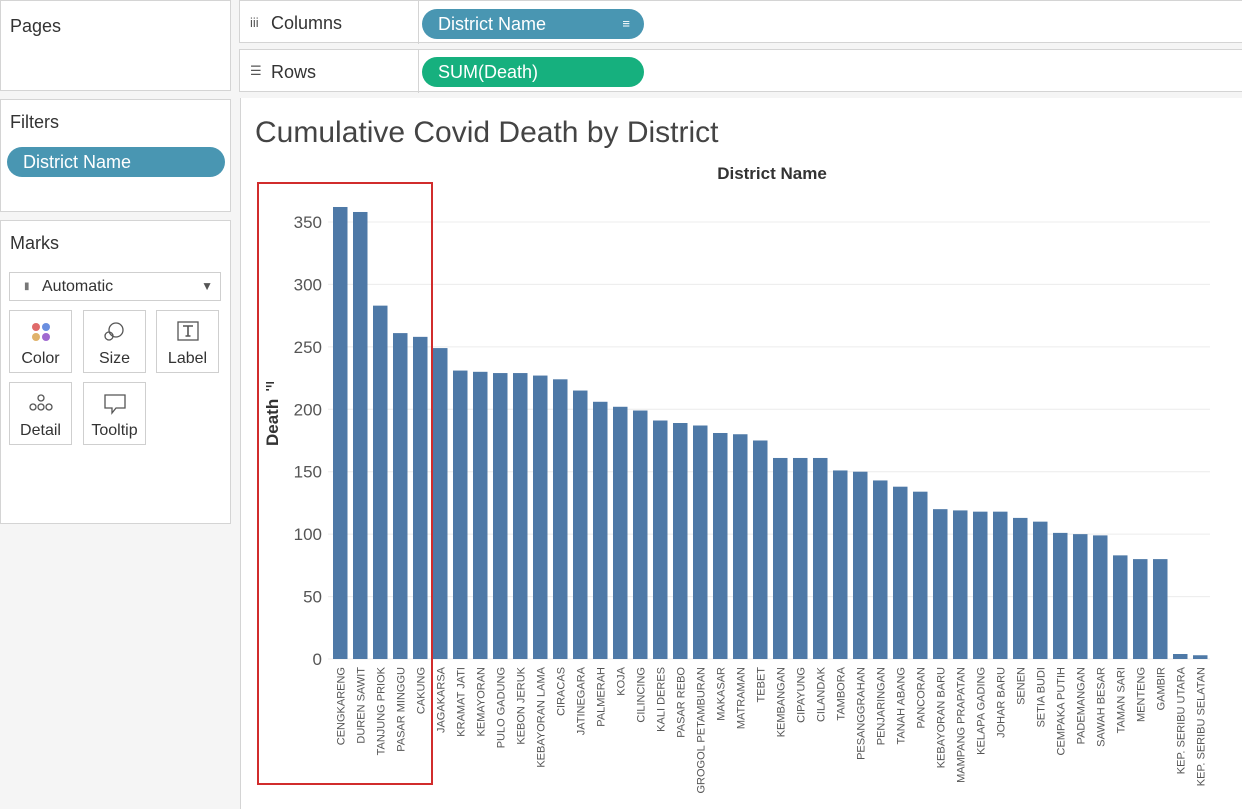 The height and width of the screenshot is (809, 1242). I want to click on text-label-icon, so click(187, 331).